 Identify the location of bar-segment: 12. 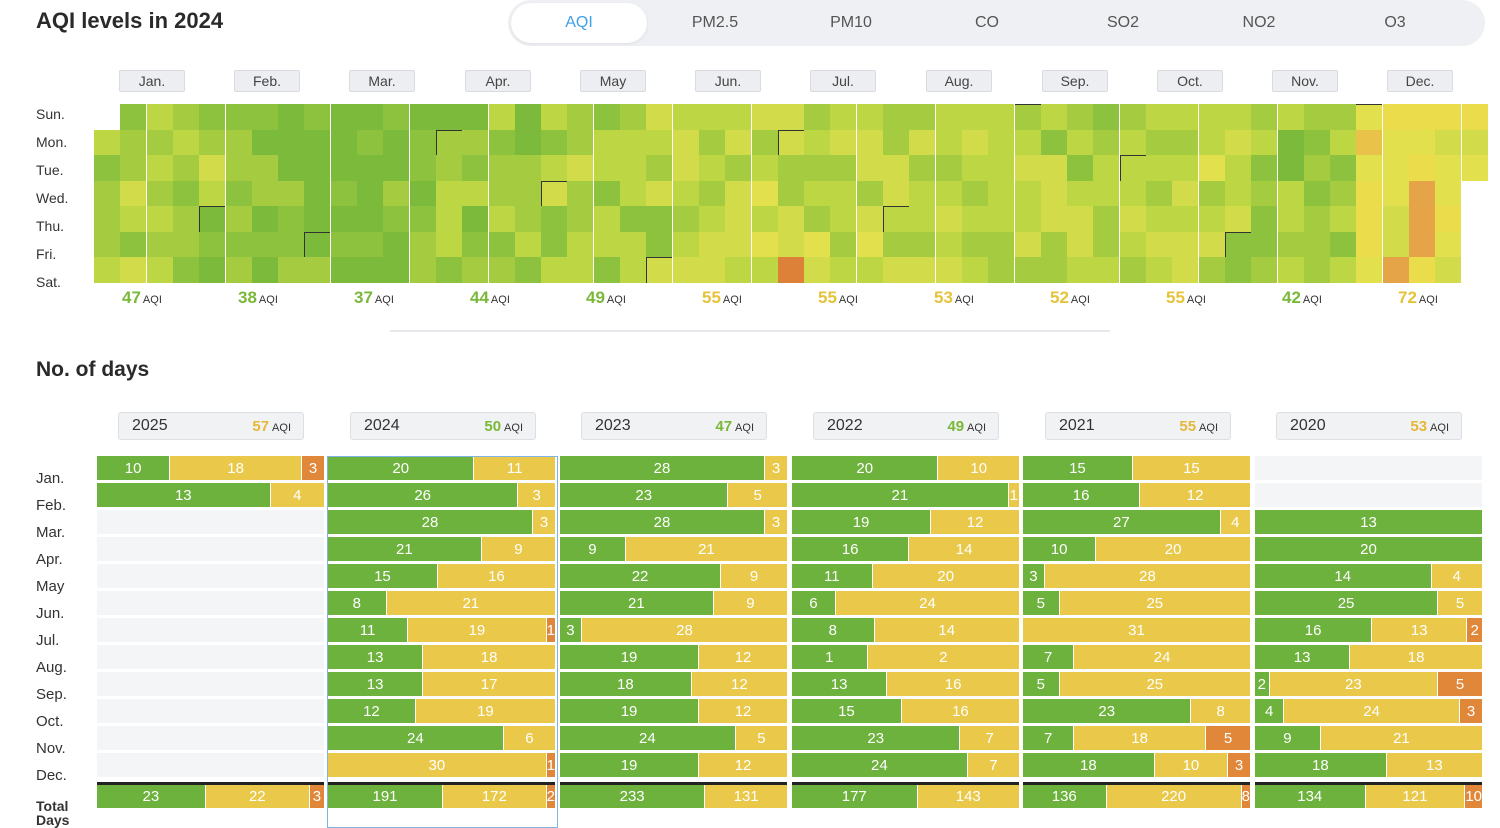
(743, 657).